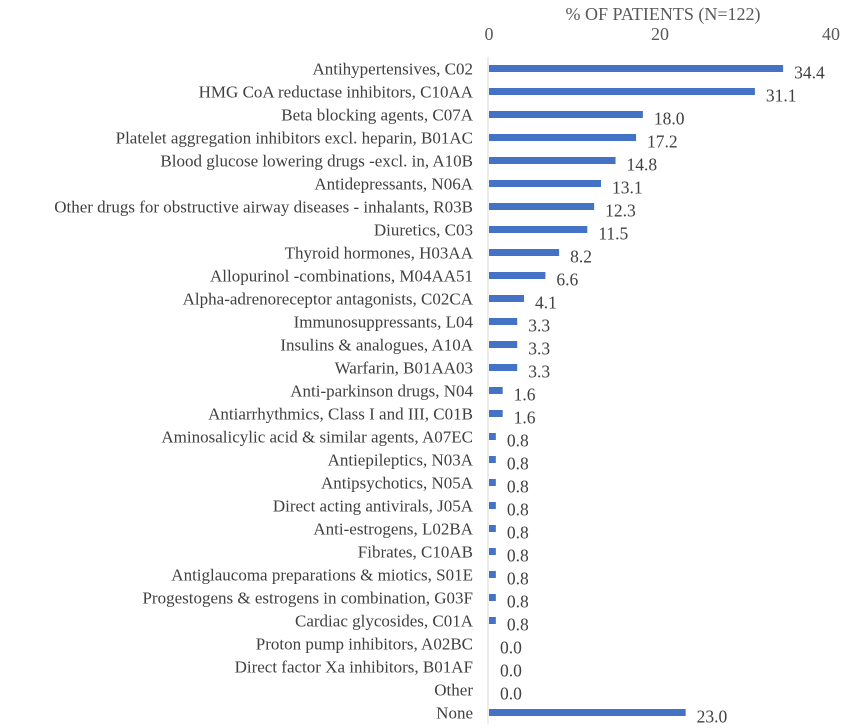 The height and width of the screenshot is (728, 850). Describe the element at coordinates (384, 621) in the screenshot. I see `category-label: Cardiac glycosides, C01A` at that location.